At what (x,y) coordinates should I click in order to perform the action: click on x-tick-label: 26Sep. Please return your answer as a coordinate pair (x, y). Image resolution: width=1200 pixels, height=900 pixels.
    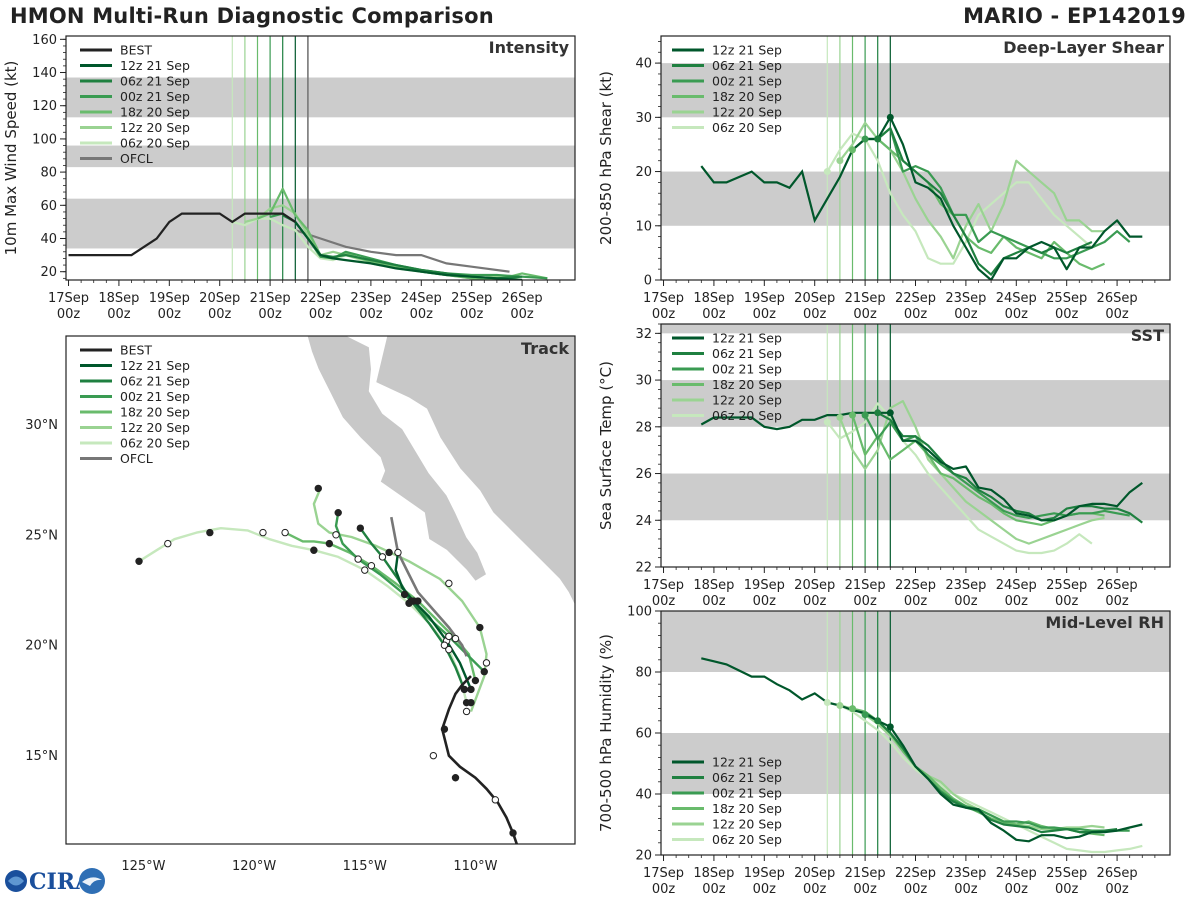
    Looking at the image, I should click on (1117, 298).